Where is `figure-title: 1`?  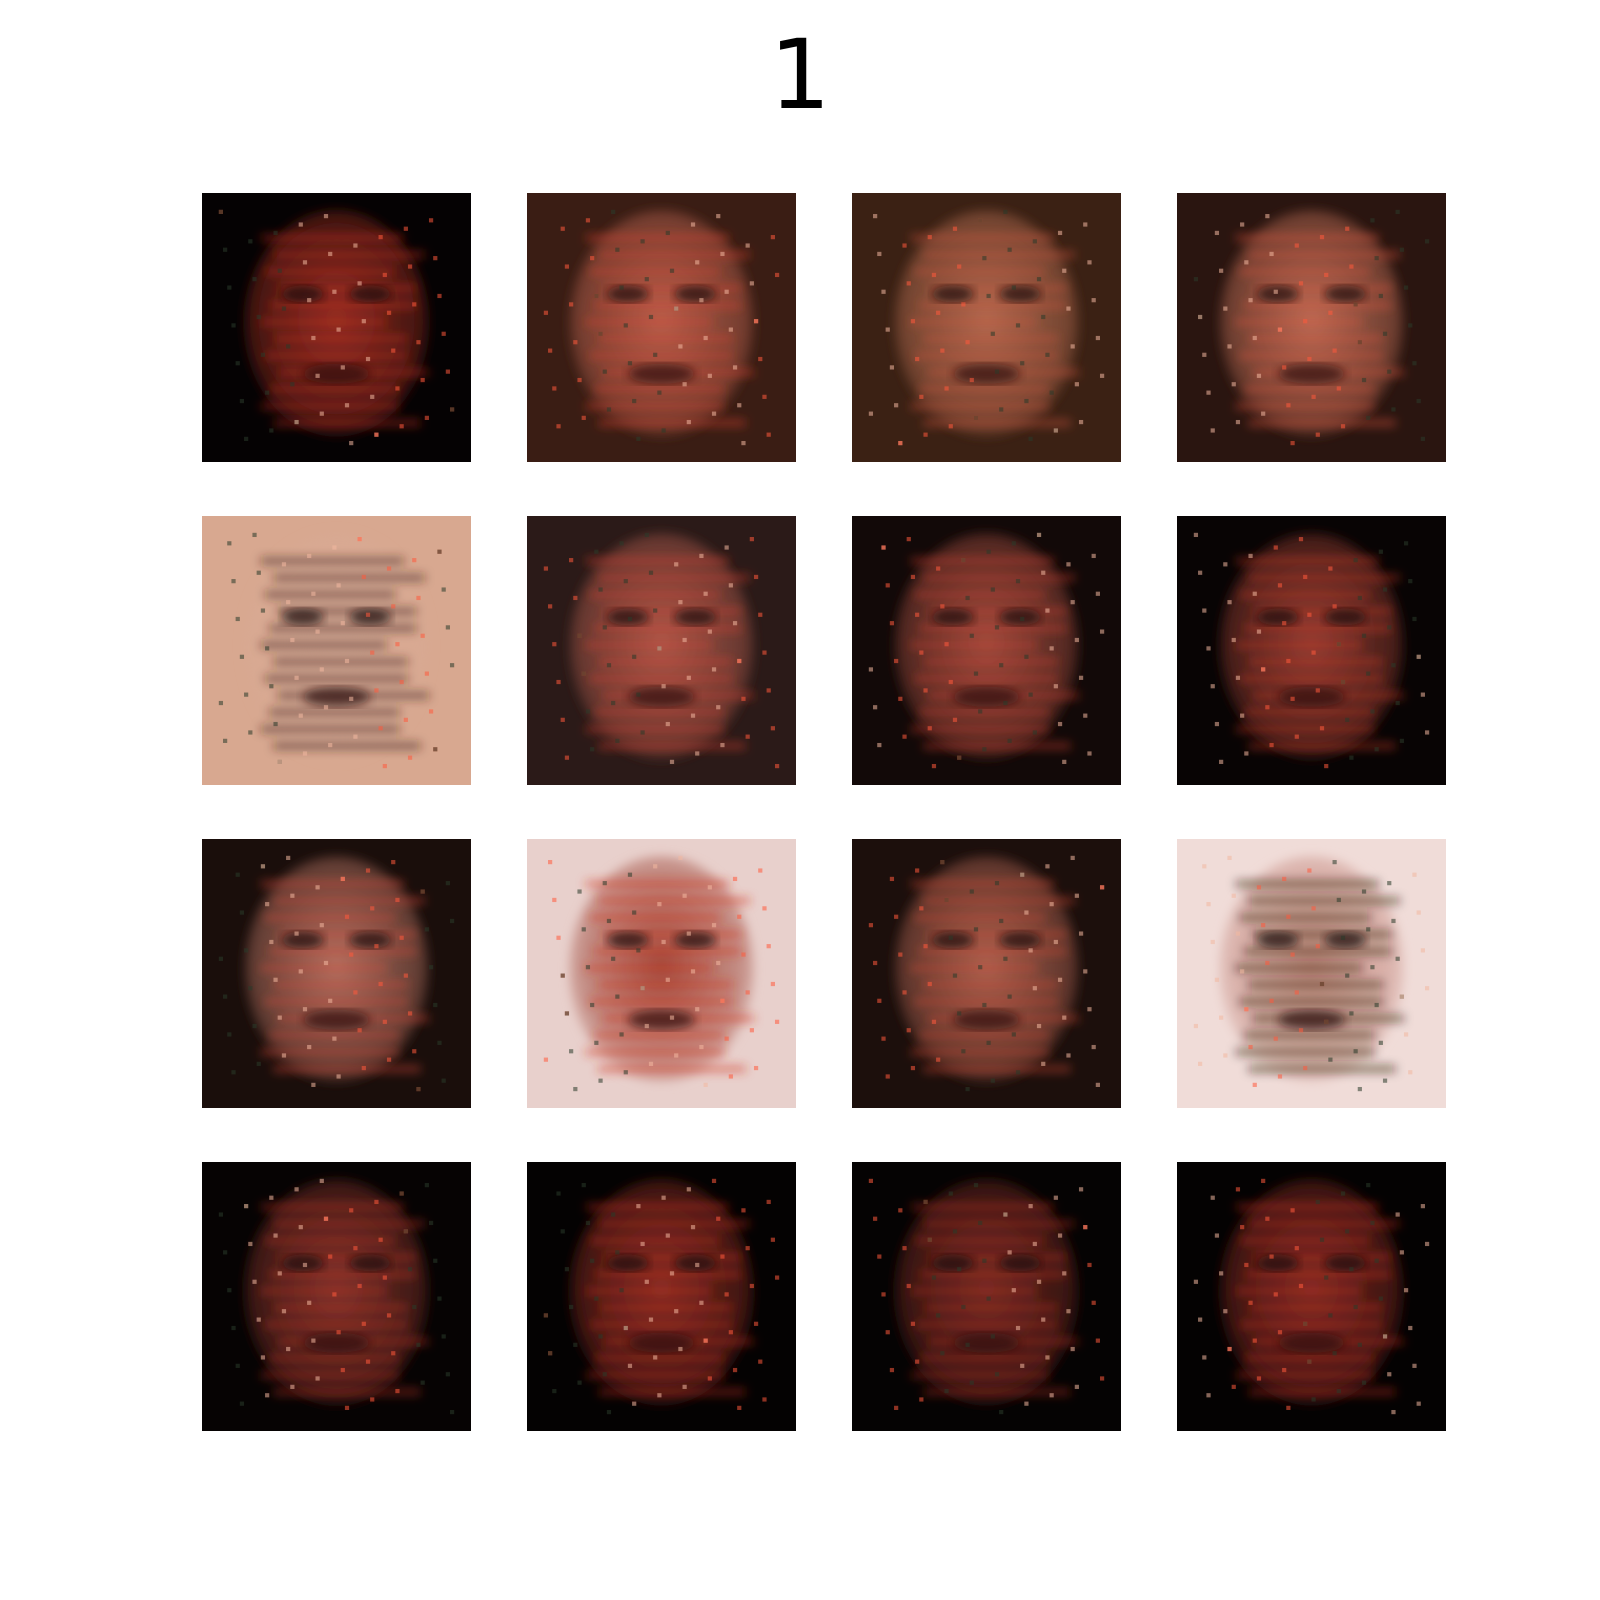 figure-title: 1 is located at coordinates (800, 75).